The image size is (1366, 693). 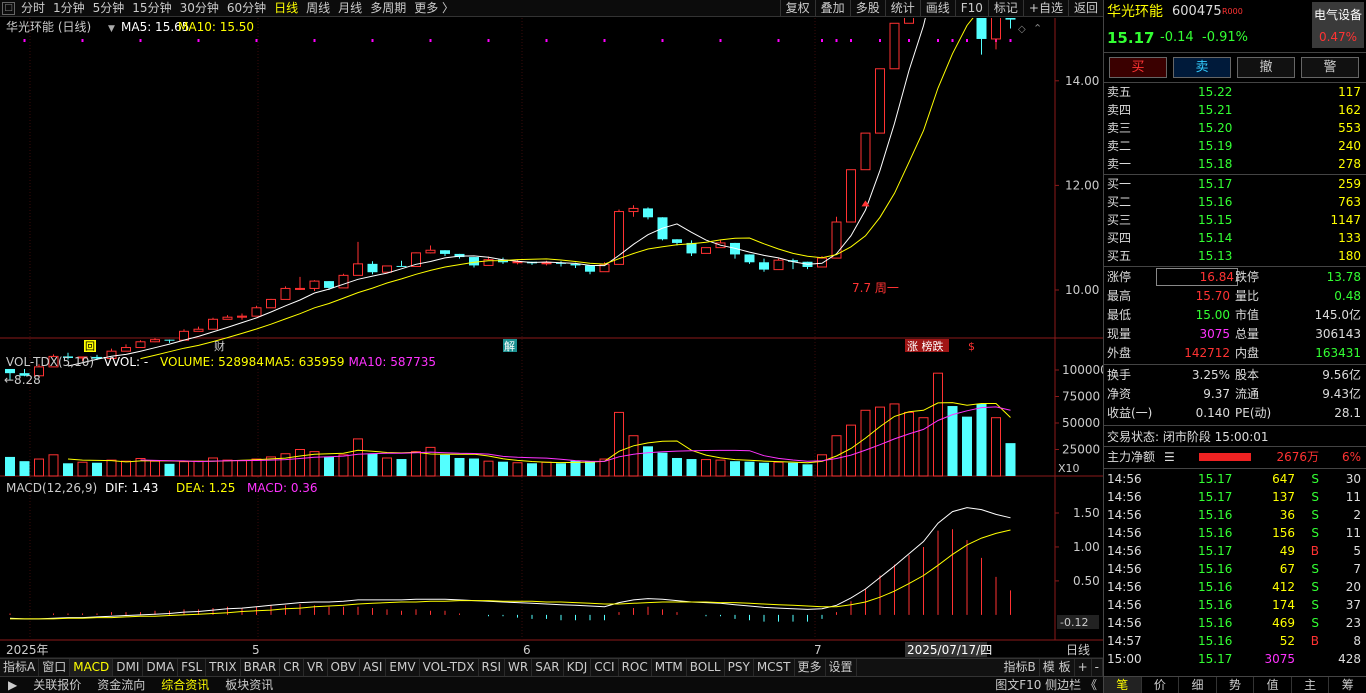 What do you see at coordinates (548, 667) in the screenshot?
I see `indicator-tab: SAR` at bounding box center [548, 667].